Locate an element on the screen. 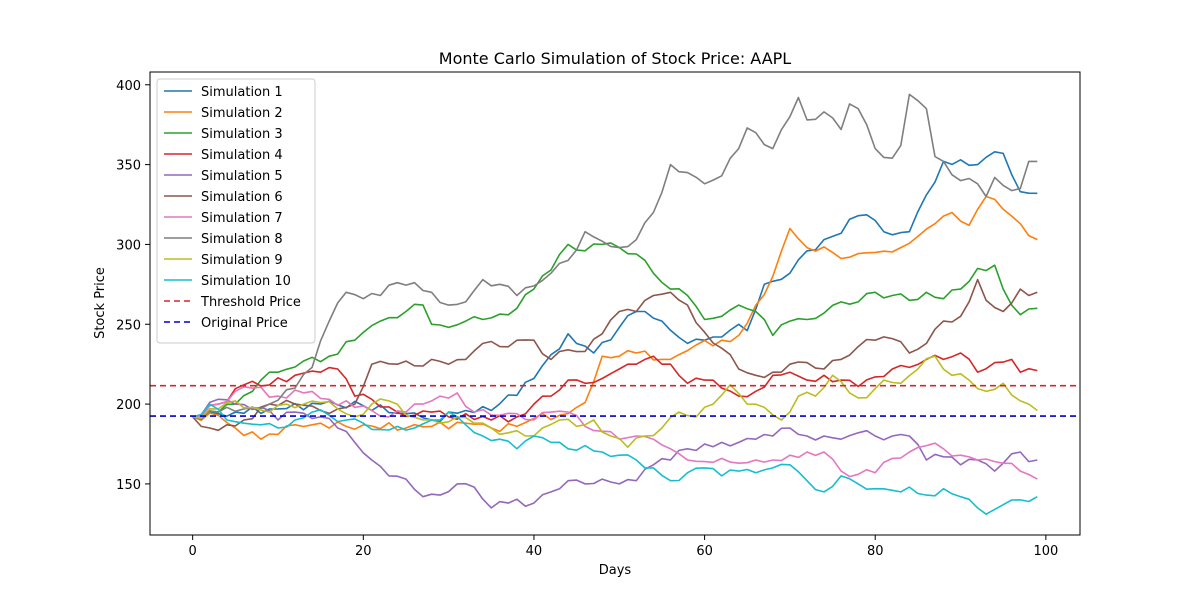 This screenshot has width=1200, height=600. y-tick-label: 400 is located at coordinates (128, 86).